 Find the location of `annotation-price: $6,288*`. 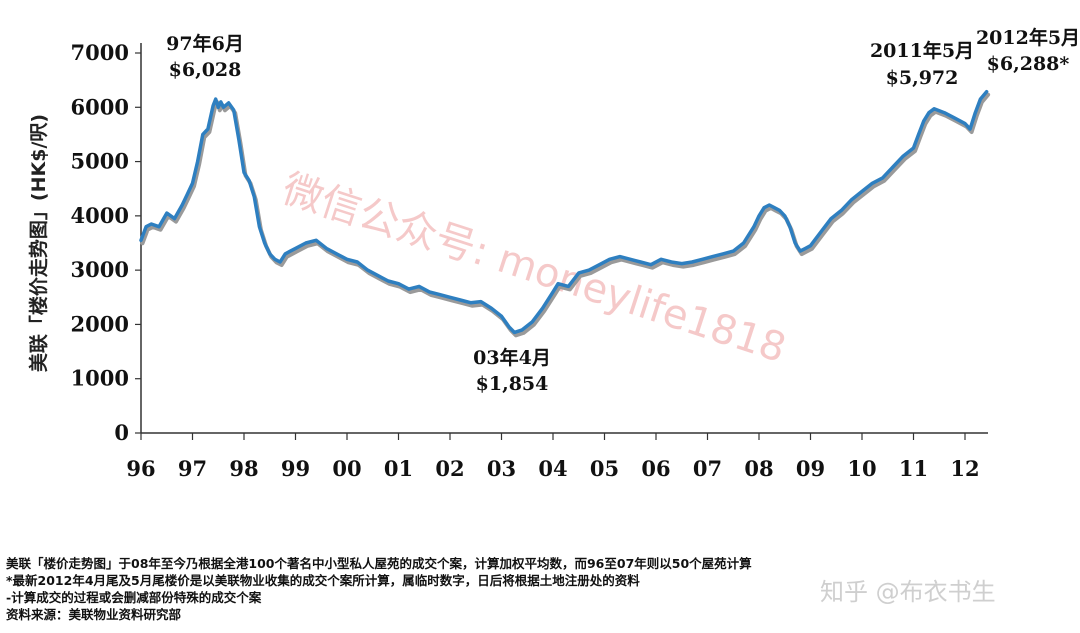

annotation-price: $6,288* is located at coordinates (1028, 64).